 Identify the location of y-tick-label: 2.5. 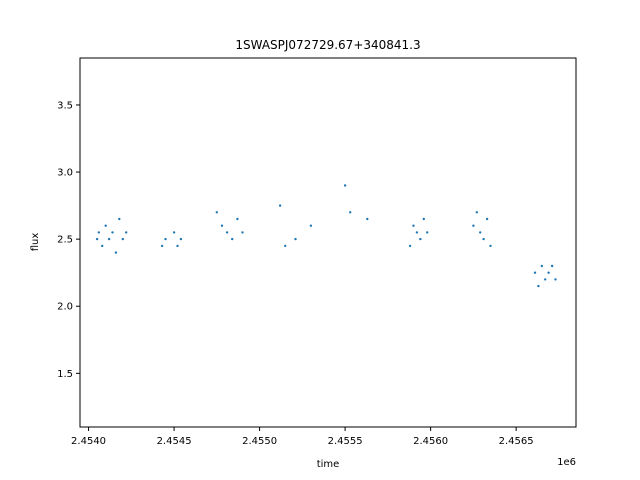
(65, 240).